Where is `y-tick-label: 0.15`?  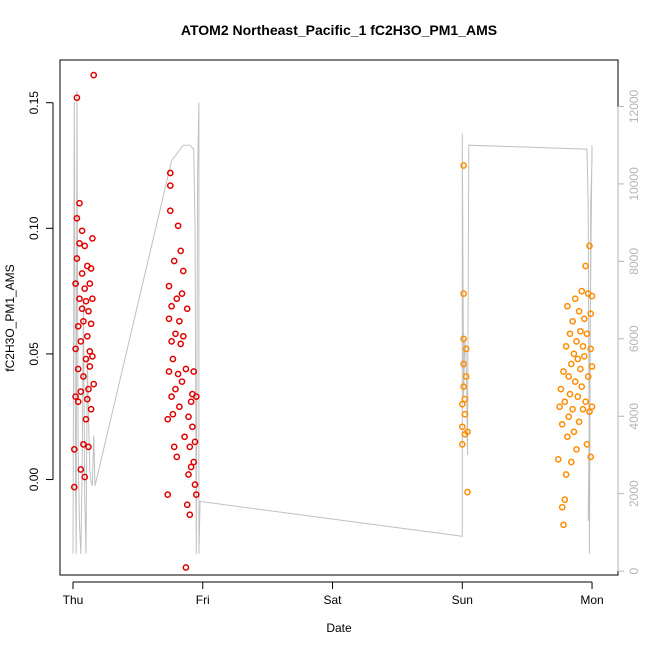 y-tick-label: 0.15 is located at coordinates (34, 103).